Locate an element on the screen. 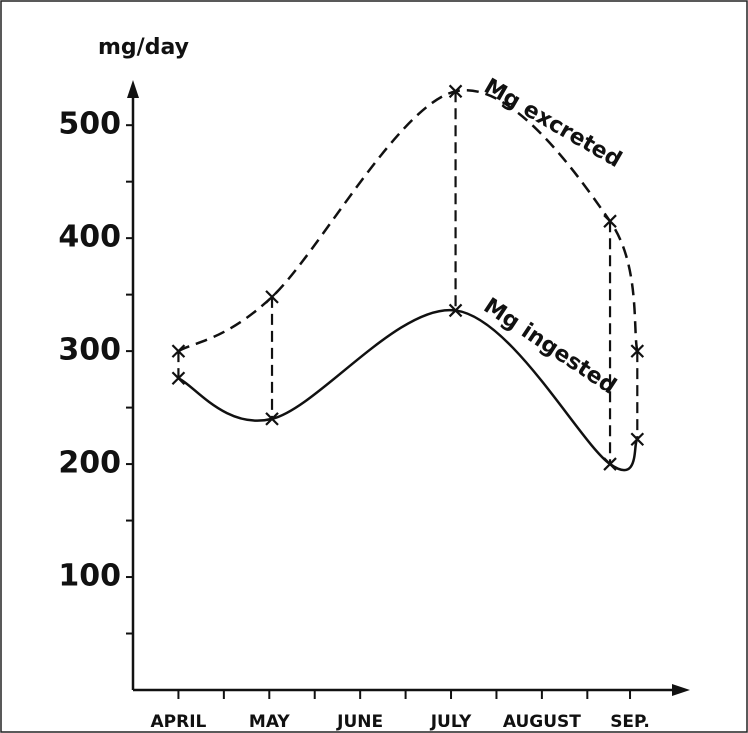 Image resolution: width=748 pixels, height=733 pixels. y-tick-label: 500 is located at coordinates (89, 124).